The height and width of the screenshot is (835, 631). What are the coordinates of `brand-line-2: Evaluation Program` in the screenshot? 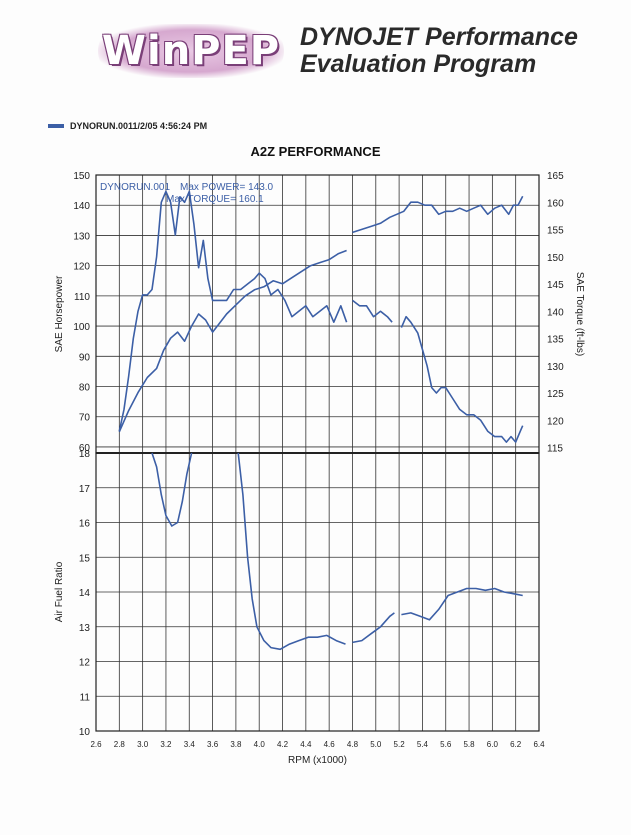 It's located at (418, 64).